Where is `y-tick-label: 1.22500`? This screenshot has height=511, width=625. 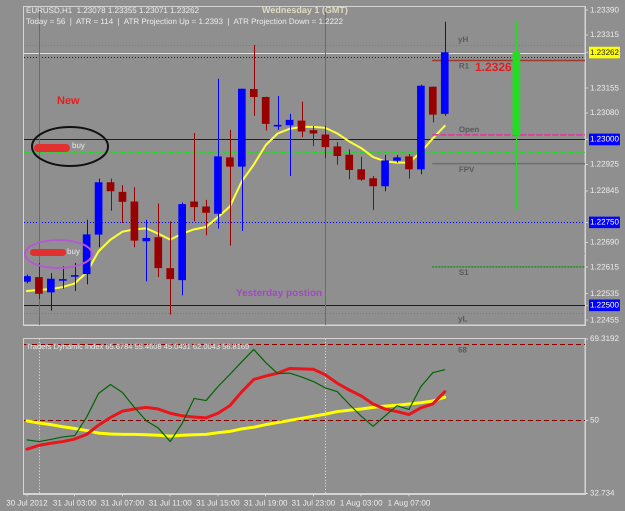
y-tick-label: 1.22500 is located at coordinates (605, 305).